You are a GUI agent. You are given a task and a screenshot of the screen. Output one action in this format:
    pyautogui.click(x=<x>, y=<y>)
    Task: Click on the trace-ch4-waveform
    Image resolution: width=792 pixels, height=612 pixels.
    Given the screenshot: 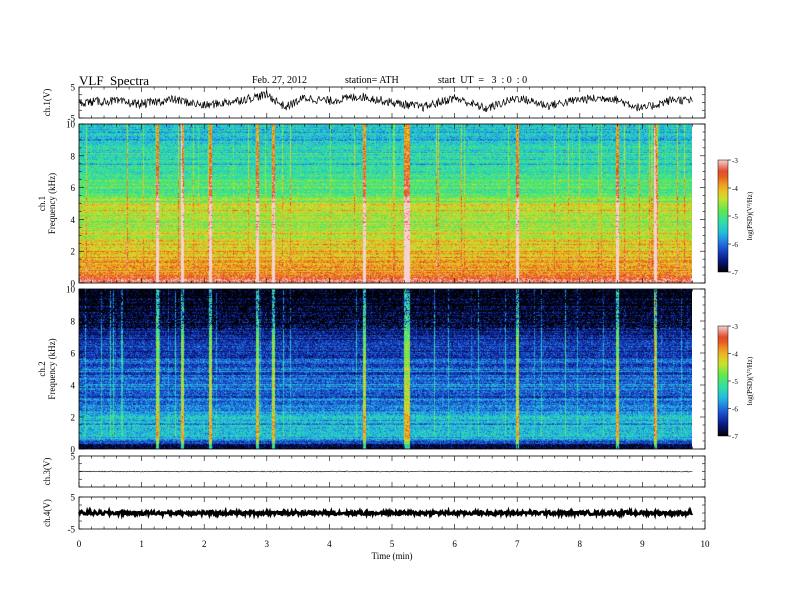 What is the action you would take?
    pyautogui.click(x=385, y=513)
    